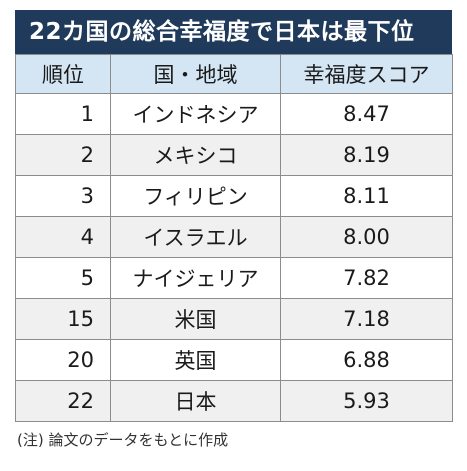 This screenshot has width=467, height=471. I want to click on figure-title: 22カ国の総合幸福度で日本は最下位, so click(233, 32).